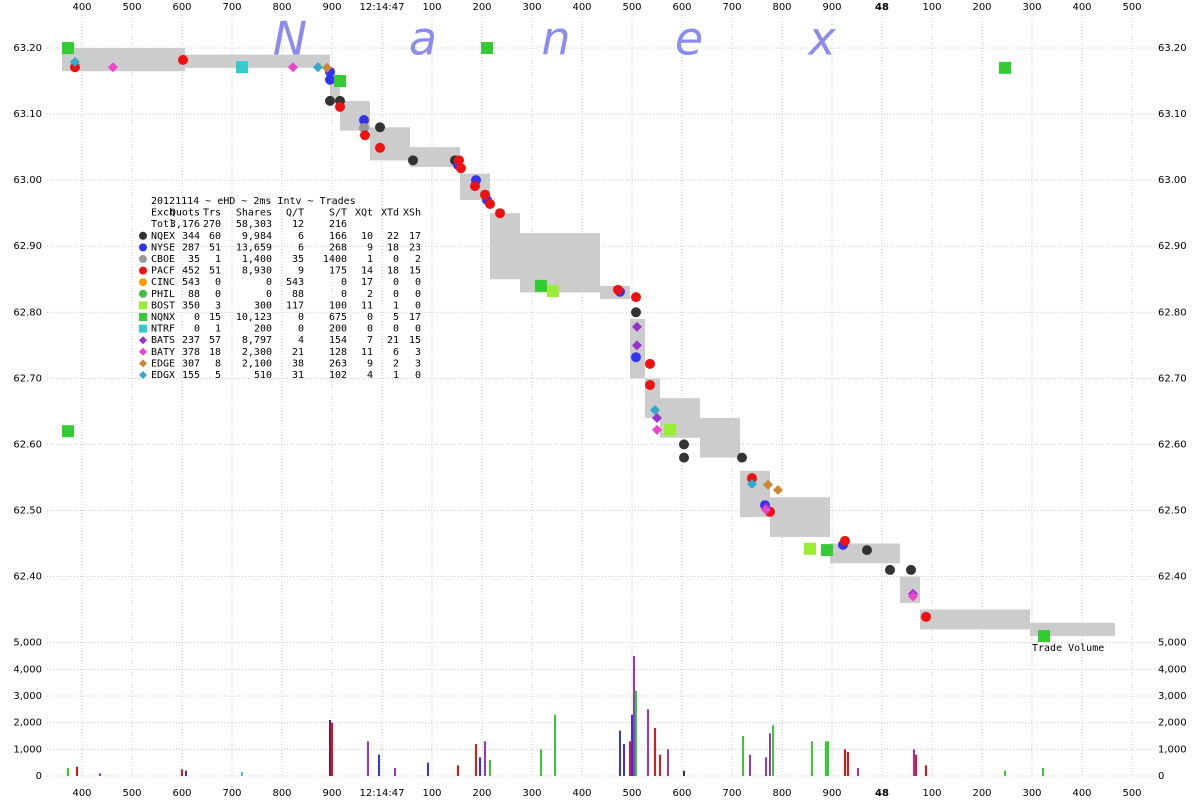 This screenshot has height=800, width=1200. Describe the element at coordinates (253, 201) in the screenshot. I see `legend-title: 20121114 ~ eHD ~ 2ms Intv ~ Trades` at that location.